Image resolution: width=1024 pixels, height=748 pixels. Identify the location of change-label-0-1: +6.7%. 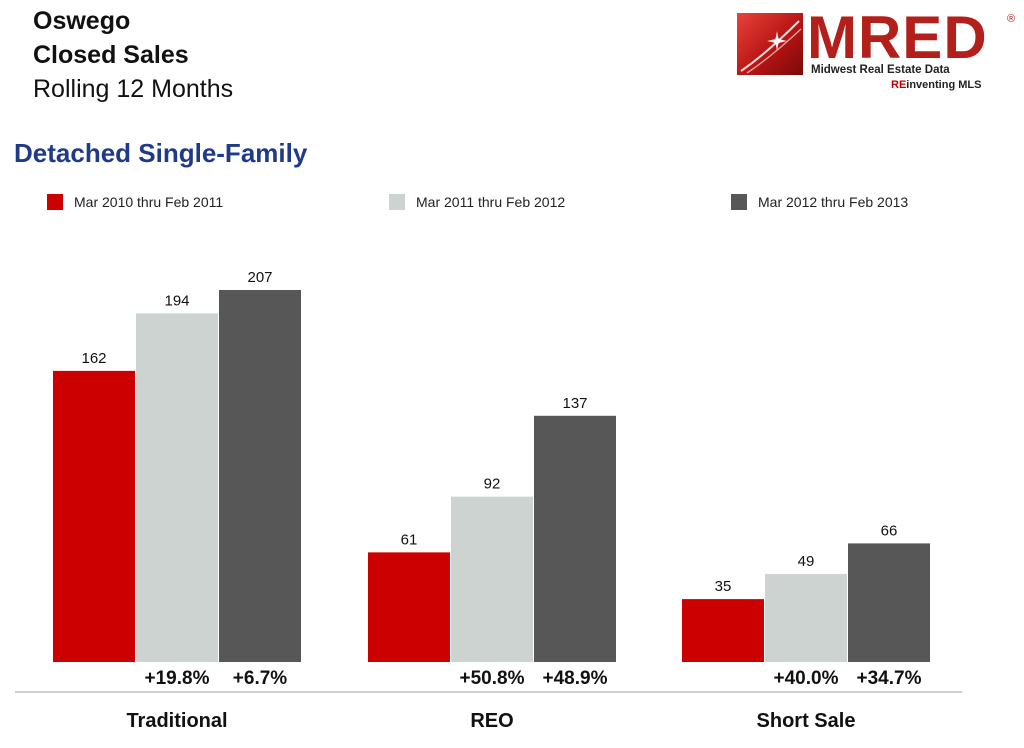
(260, 678).